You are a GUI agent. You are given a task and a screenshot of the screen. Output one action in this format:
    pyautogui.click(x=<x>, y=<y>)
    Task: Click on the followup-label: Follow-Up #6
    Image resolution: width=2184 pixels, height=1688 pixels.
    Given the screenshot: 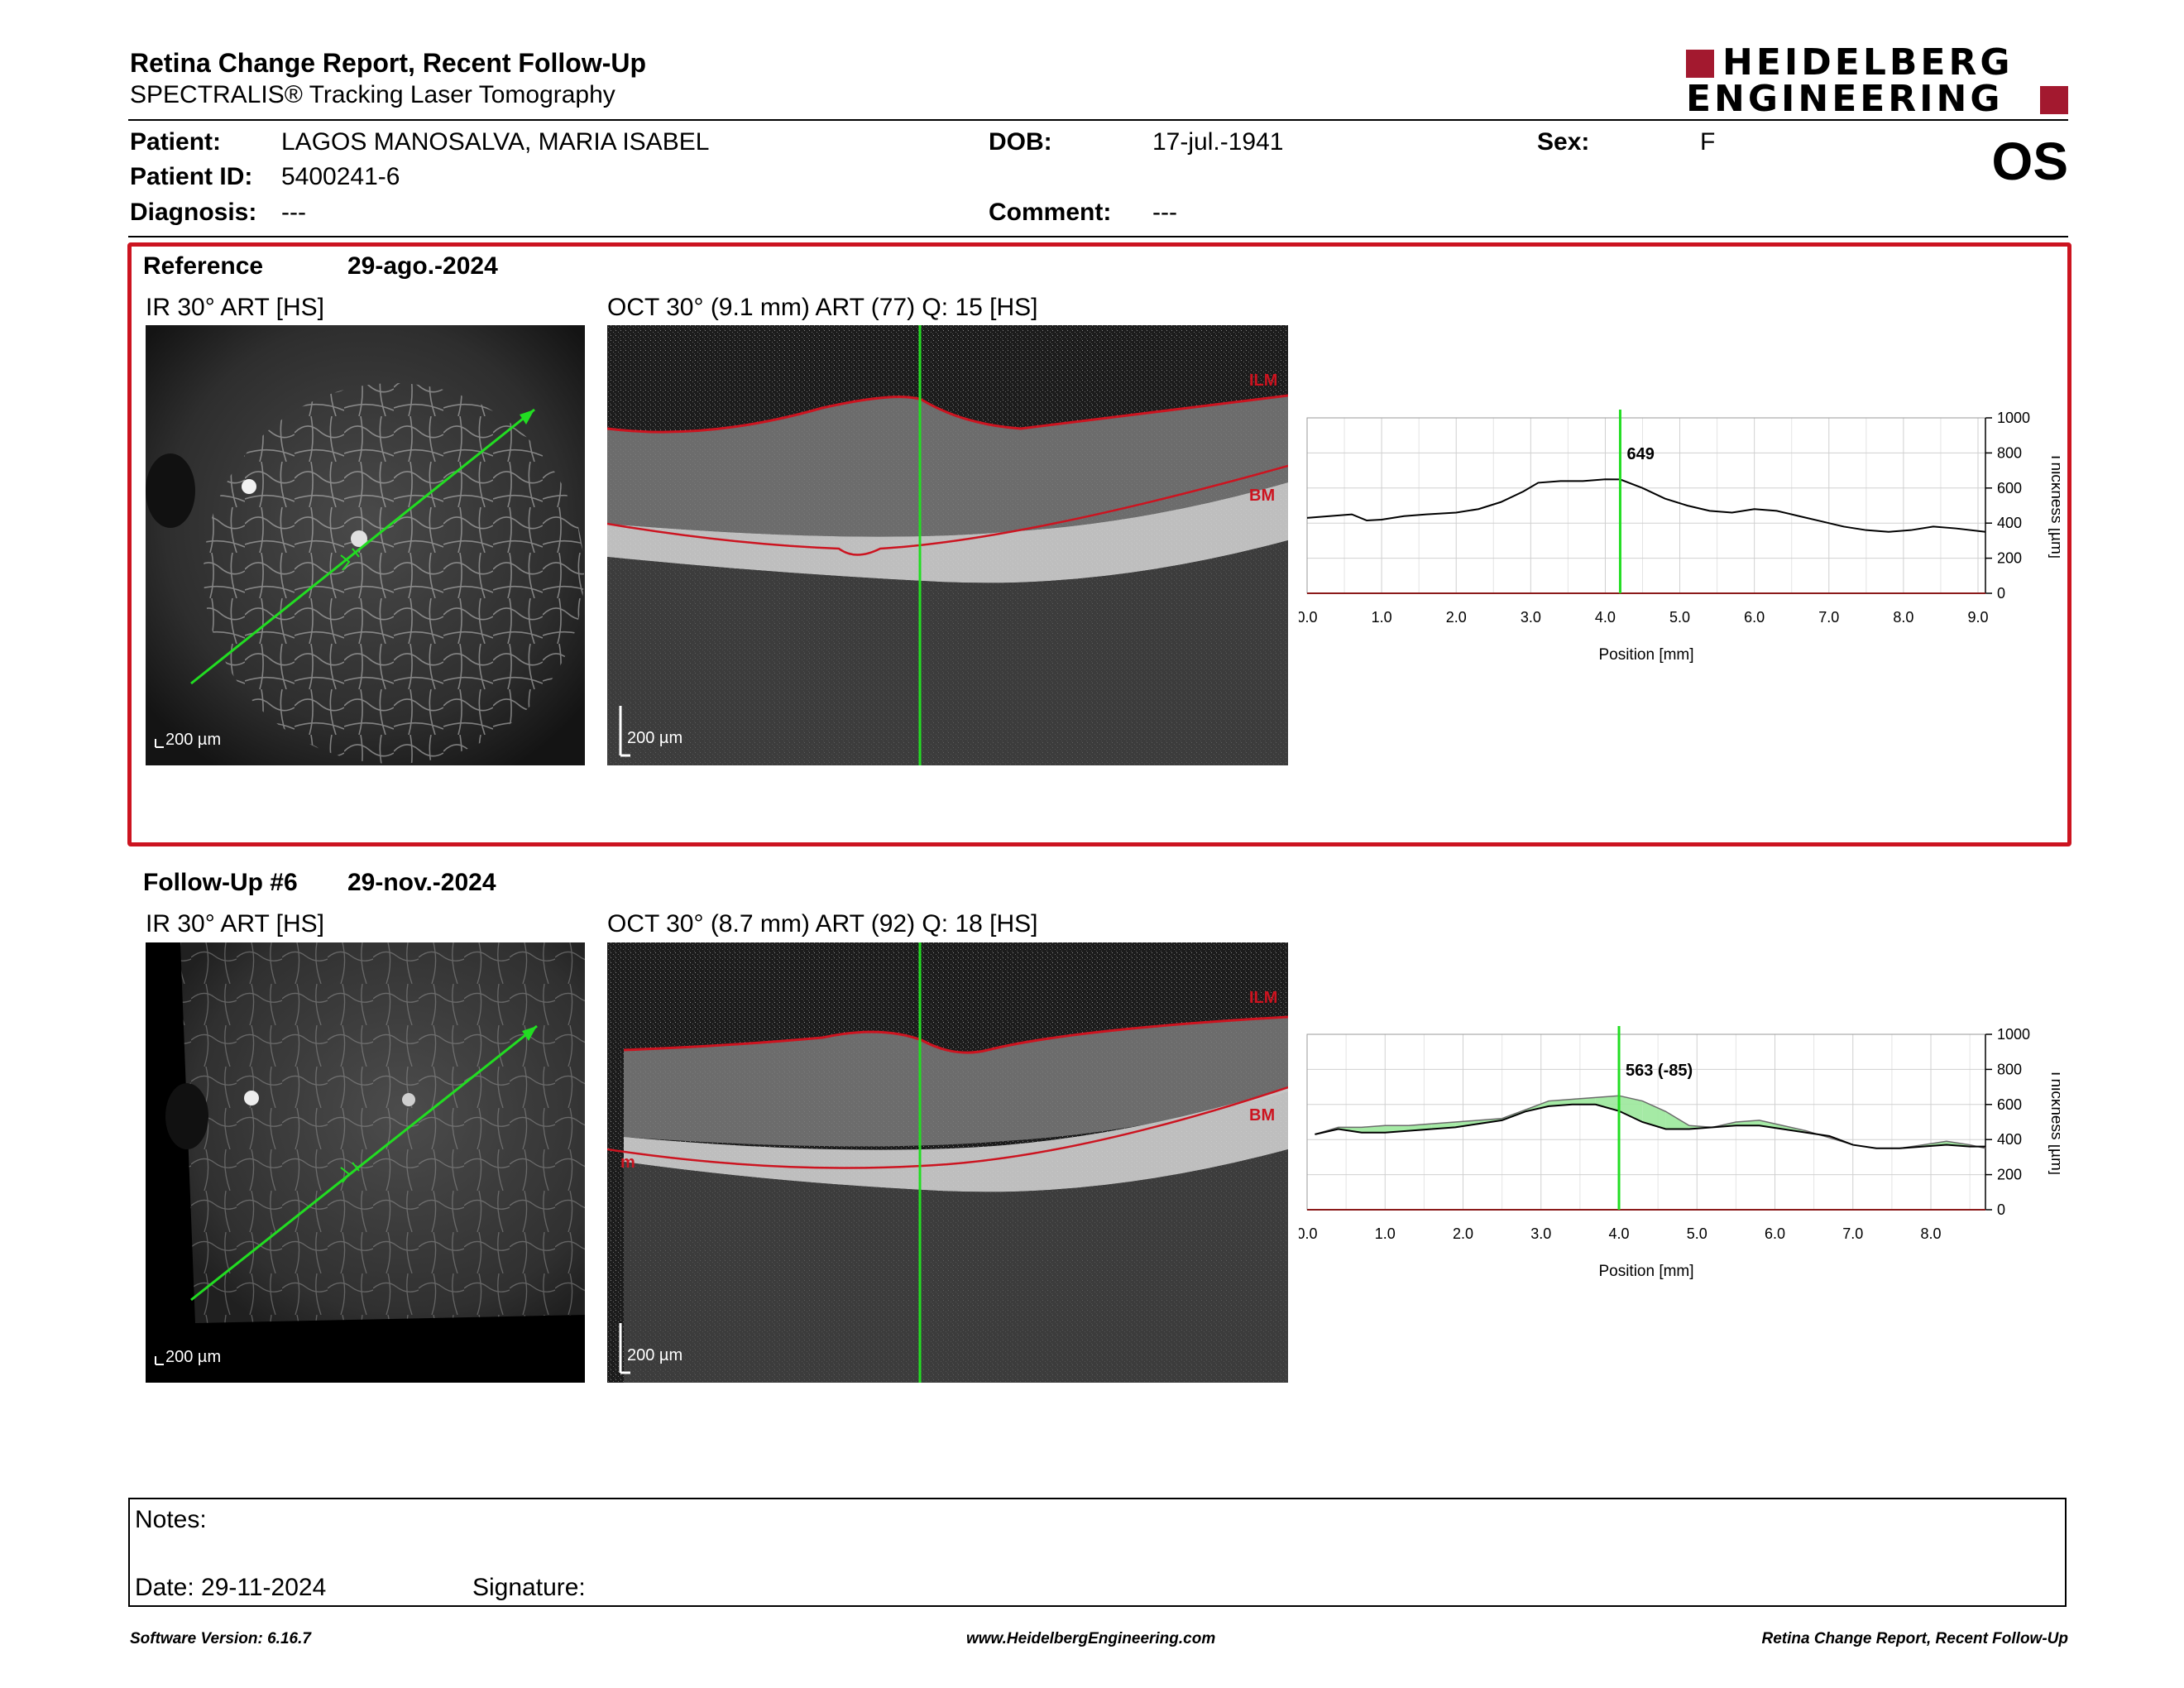 What is the action you would take?
    pyautogui.click(x=220, y=882)
    